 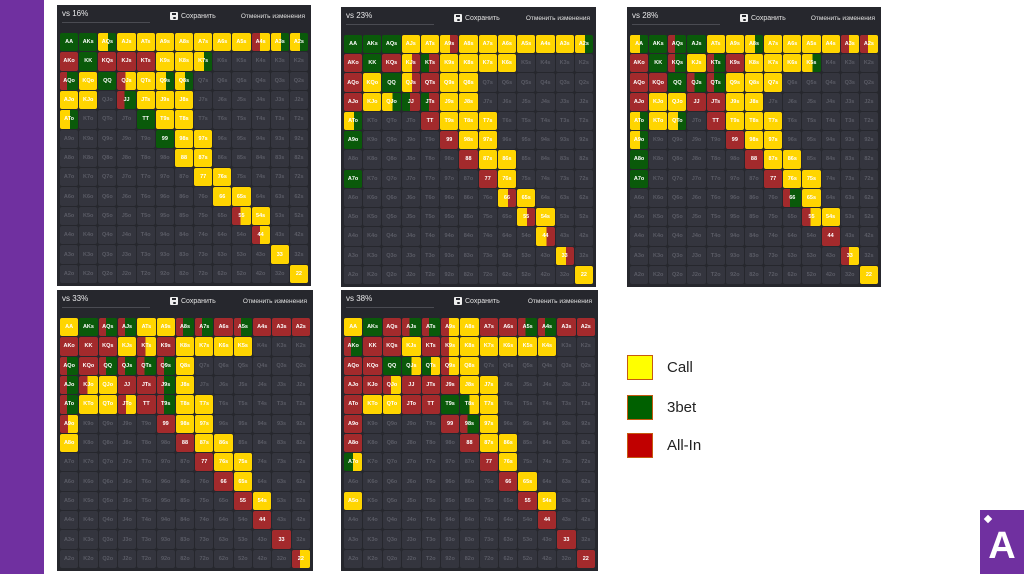 I want to click on hand-cell-A9o: A9o, so click(x=353, y=140).